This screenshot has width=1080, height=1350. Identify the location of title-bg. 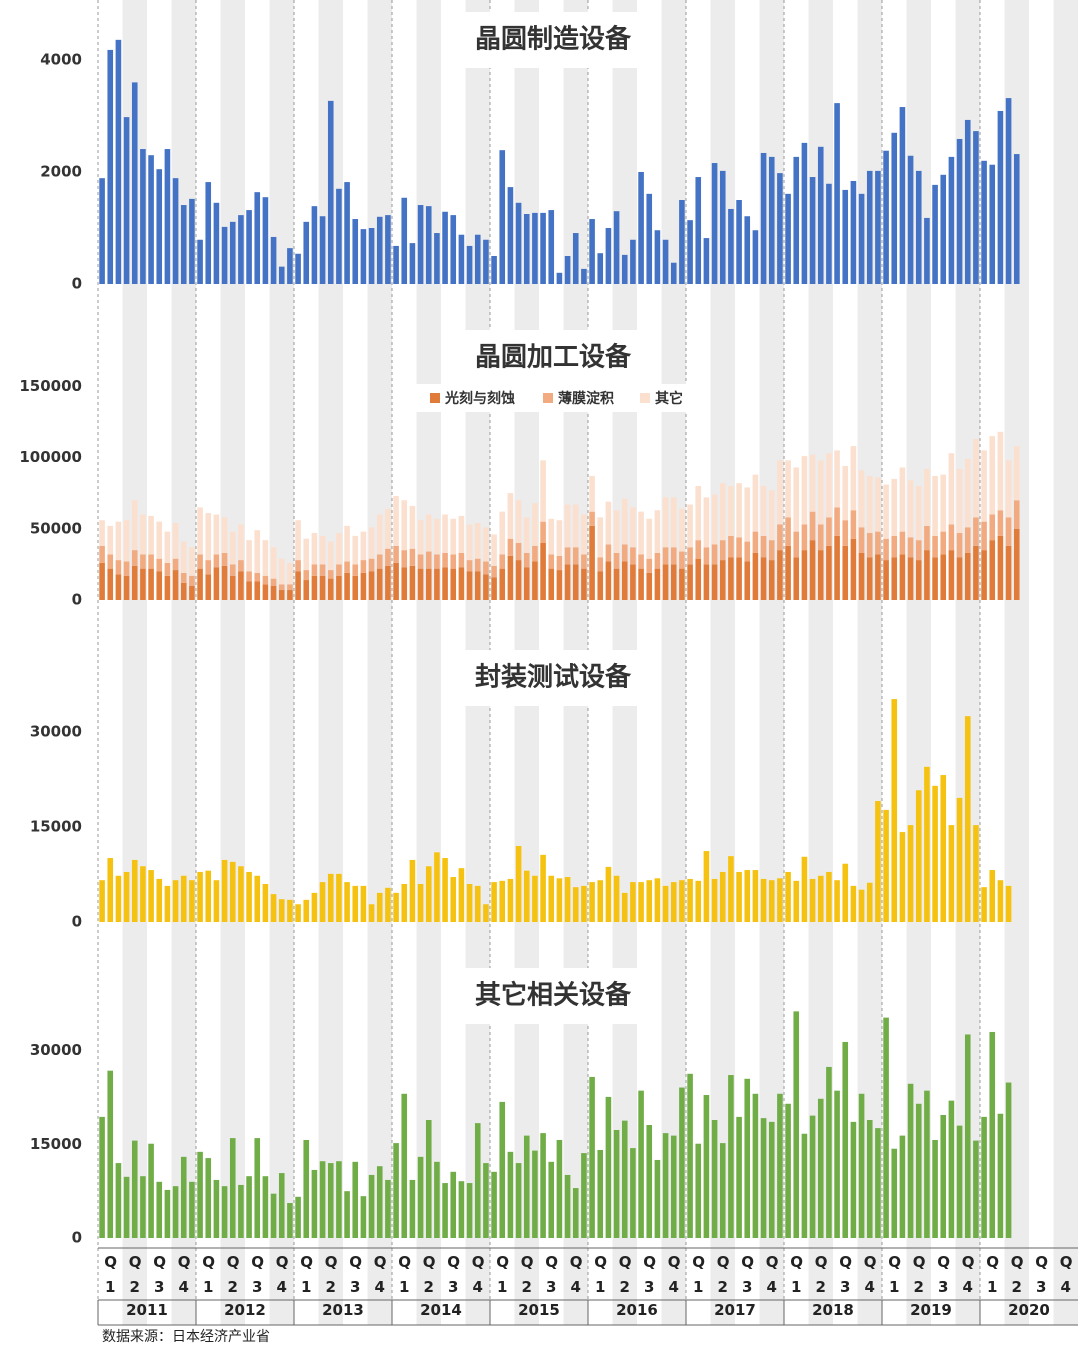
(553, 40).